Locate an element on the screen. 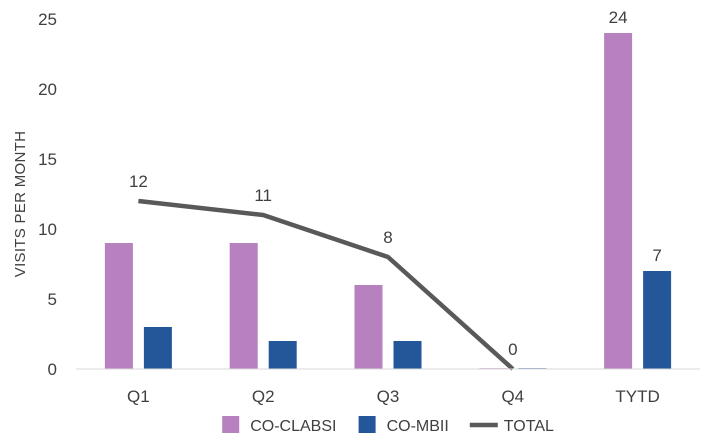 This screenshot has width=710, height=443. legend: CO-CLABSI CO-MBII TOTAL is located at coordinates (388, 425).